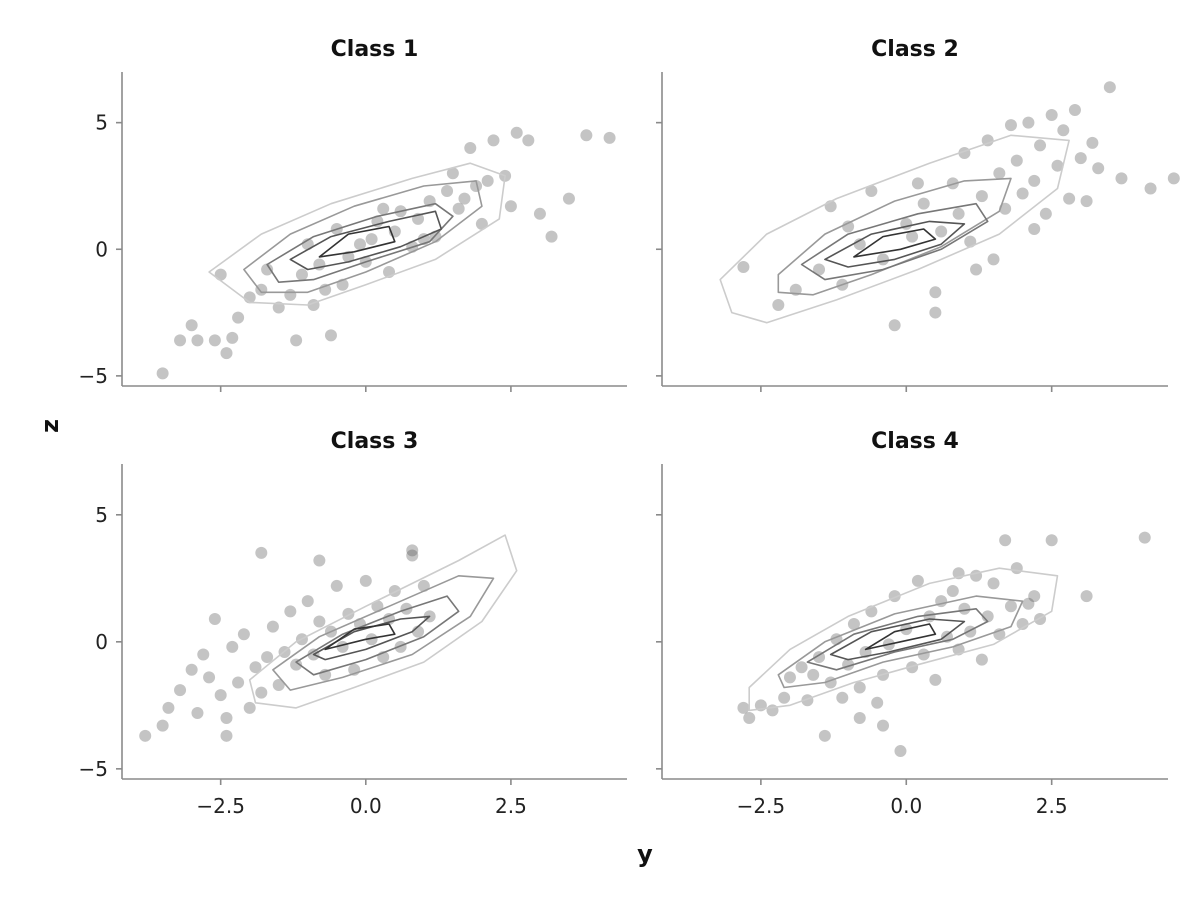 This screenshot has width=1200, height=900. I want to click on x-tick-label: 2.5, so click(511, 806).